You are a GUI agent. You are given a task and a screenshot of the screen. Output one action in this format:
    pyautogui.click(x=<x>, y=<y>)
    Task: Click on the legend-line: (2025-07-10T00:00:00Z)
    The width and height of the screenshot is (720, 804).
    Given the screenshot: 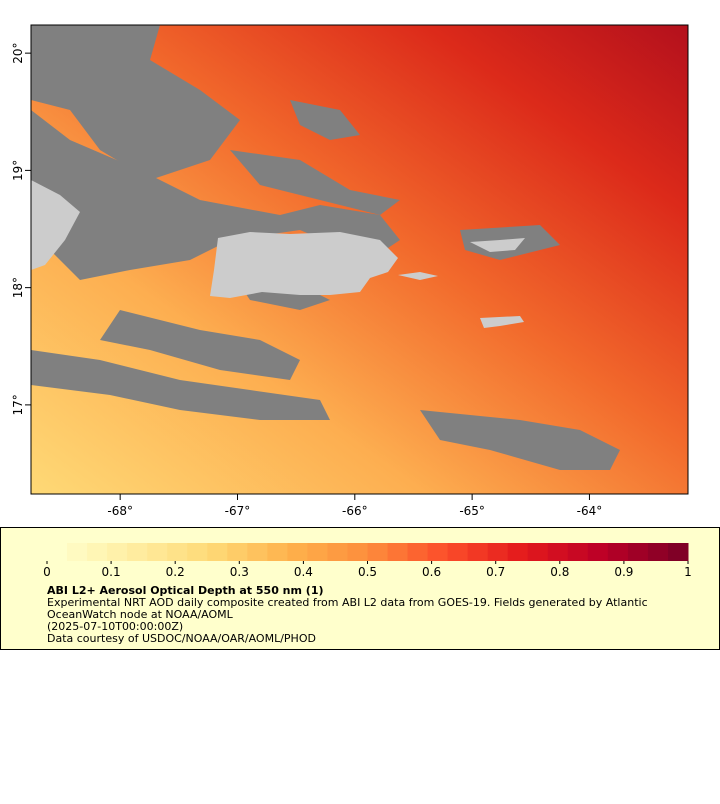 What is the action you would take?
    pyautogui.click(x=115, y=626)
    